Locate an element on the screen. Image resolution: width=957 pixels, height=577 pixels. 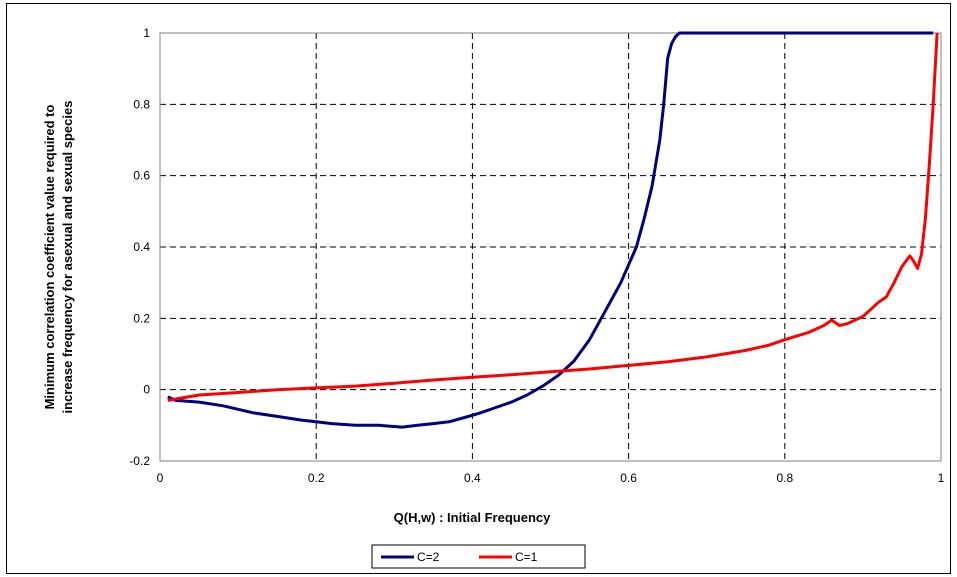
y-tick-label: 1 is located at coordinates (146, 33).